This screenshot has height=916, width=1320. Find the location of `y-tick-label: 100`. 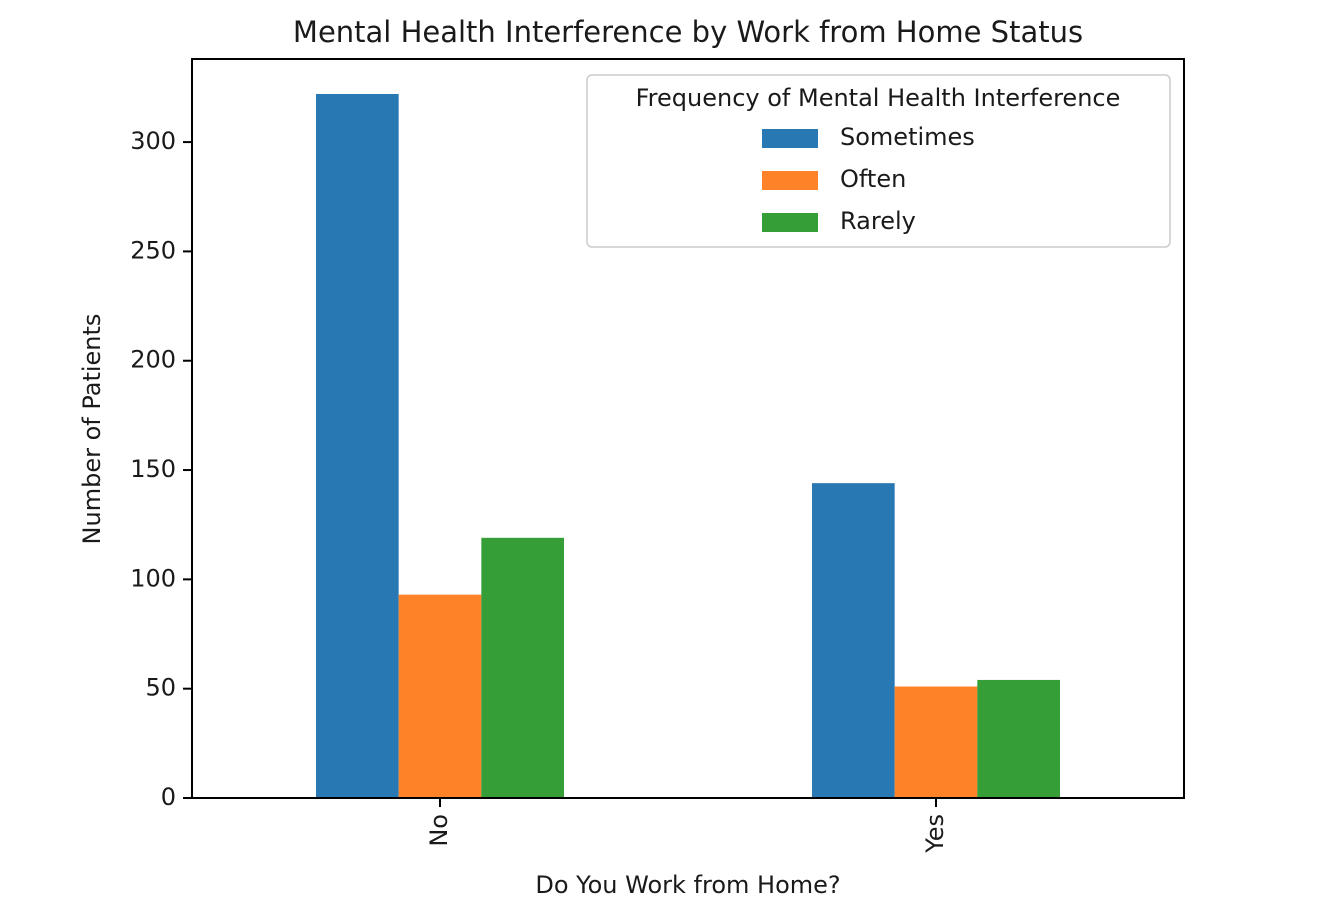

y-tick-label: 100 is located at coordinates (153, 578).